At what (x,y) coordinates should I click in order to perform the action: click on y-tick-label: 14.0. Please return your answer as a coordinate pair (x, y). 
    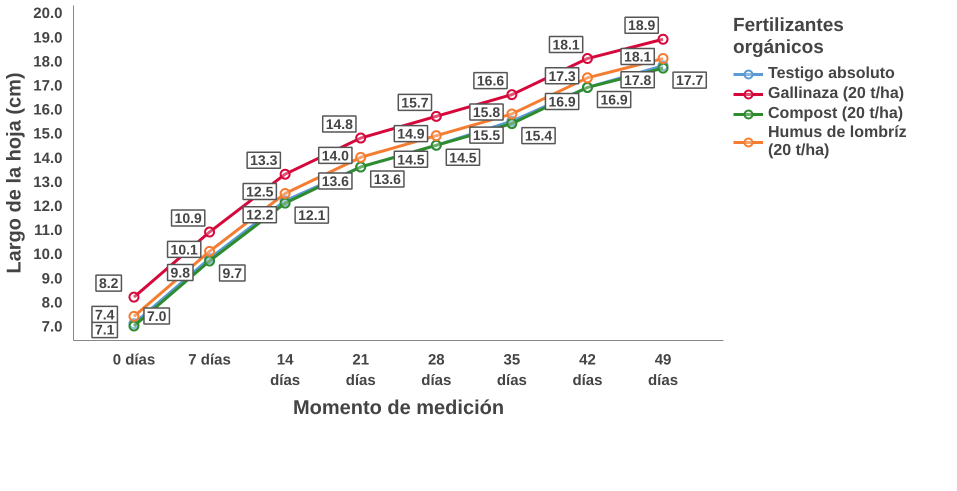
    Looking at the image, I should click on (48, 158).